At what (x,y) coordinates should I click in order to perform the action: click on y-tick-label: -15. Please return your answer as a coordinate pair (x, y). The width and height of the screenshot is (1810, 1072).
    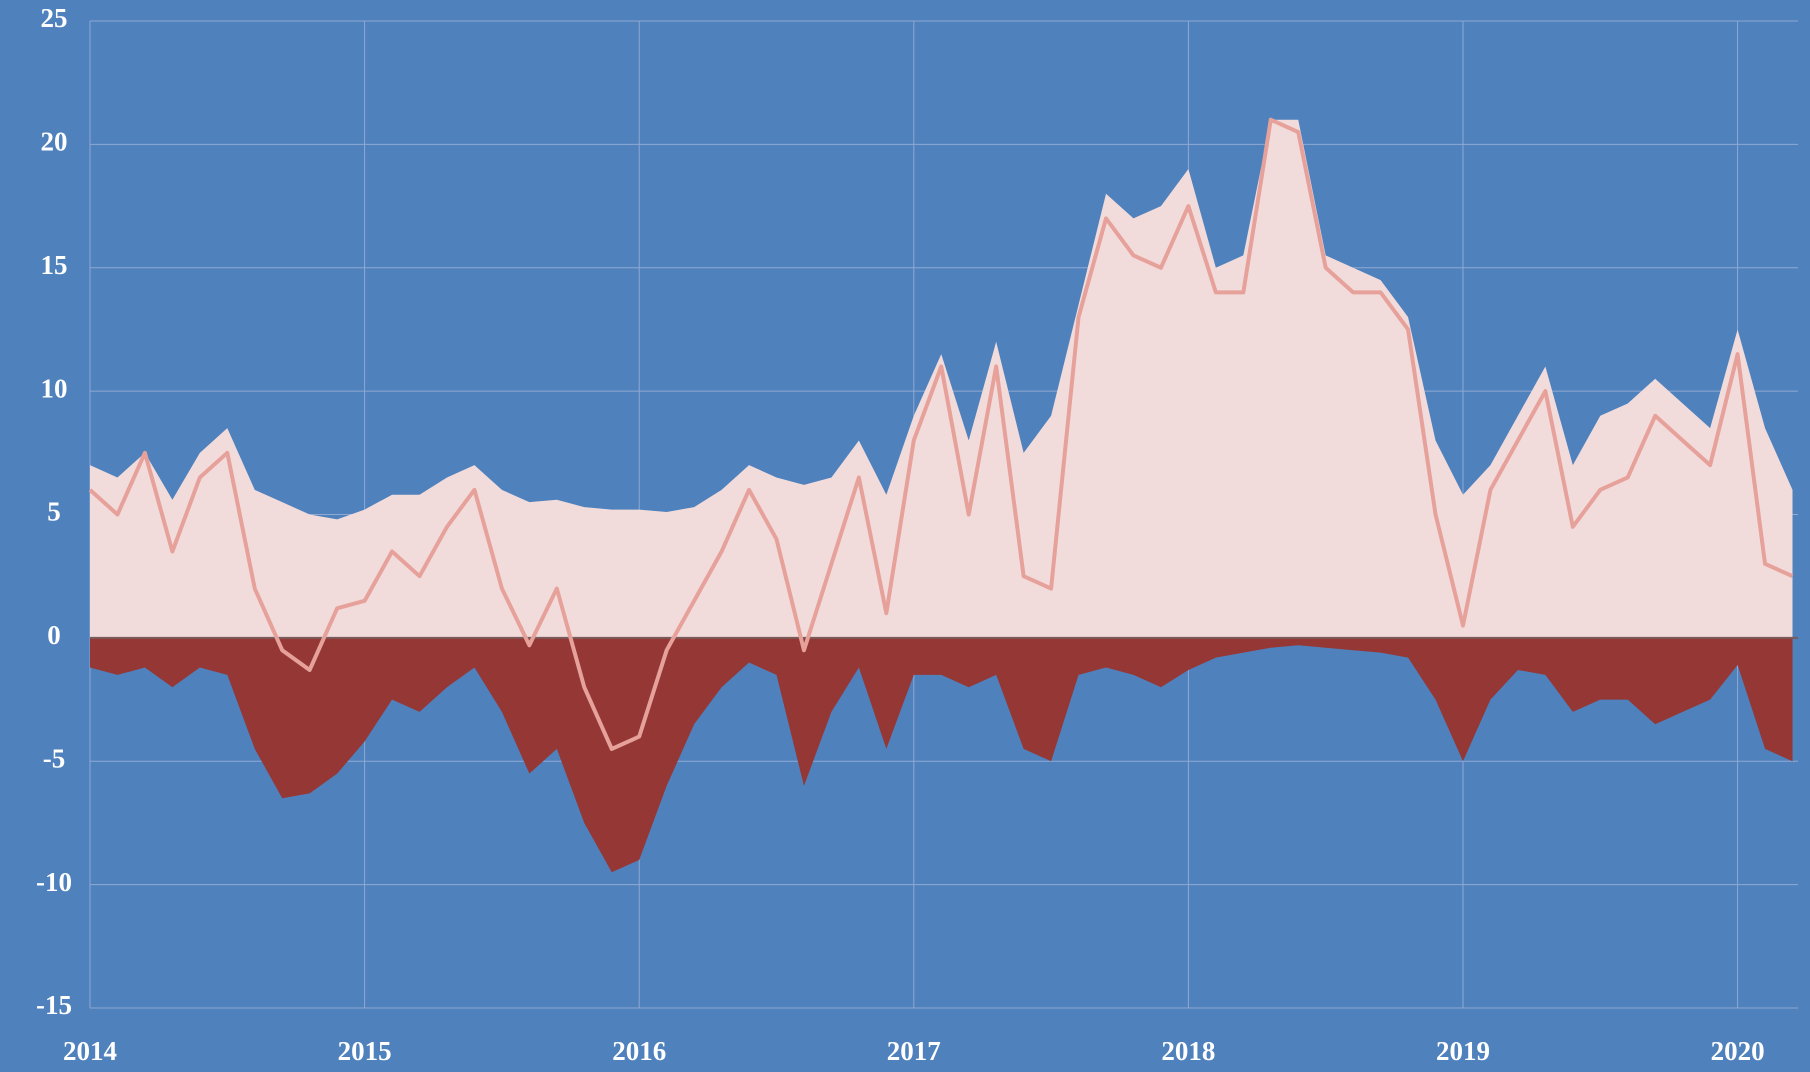
    Looking at the image, I should click on (54, 1005).